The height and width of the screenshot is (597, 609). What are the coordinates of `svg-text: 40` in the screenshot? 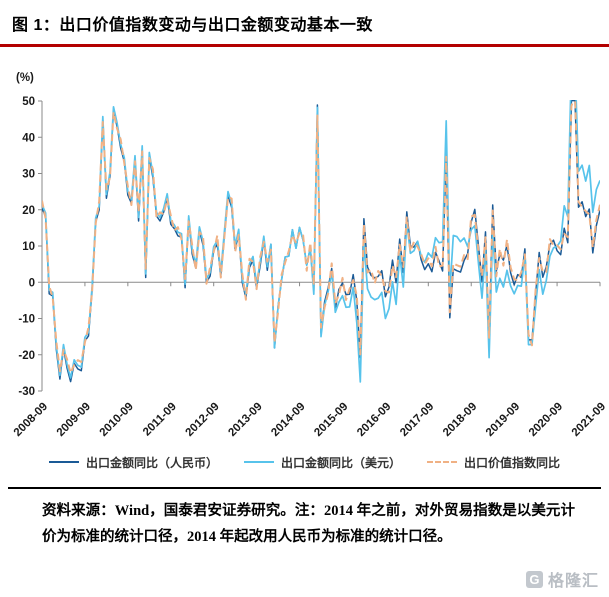 It's located at (28, 138).